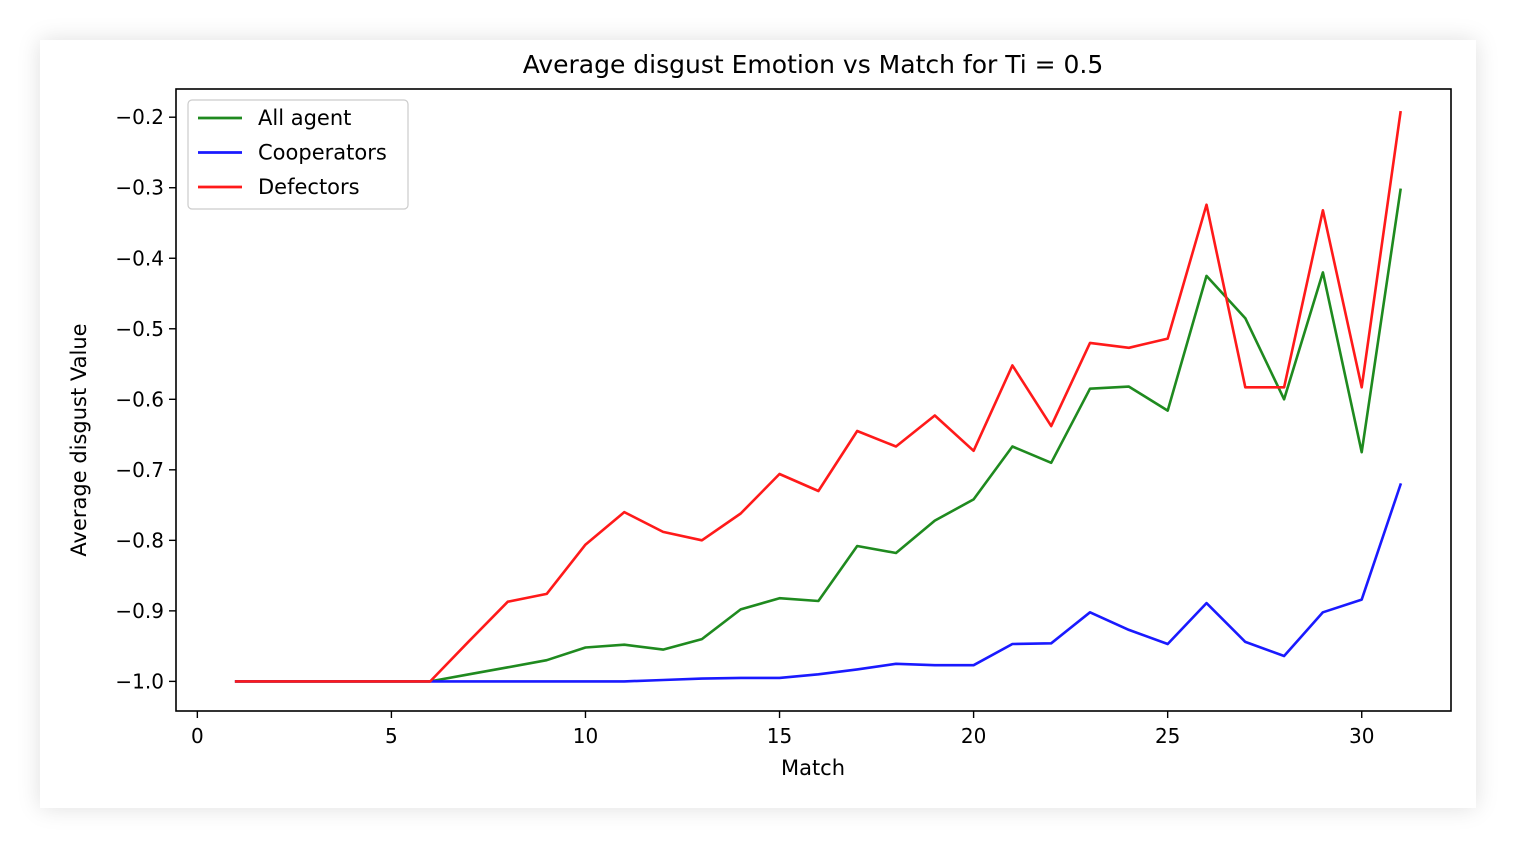 Image resolution: width=1516 pixels, height=848 pixels. Describe the element at coordinates (139, 188) in the screenshot. I see `y-tick-label: −0.3` at that location.